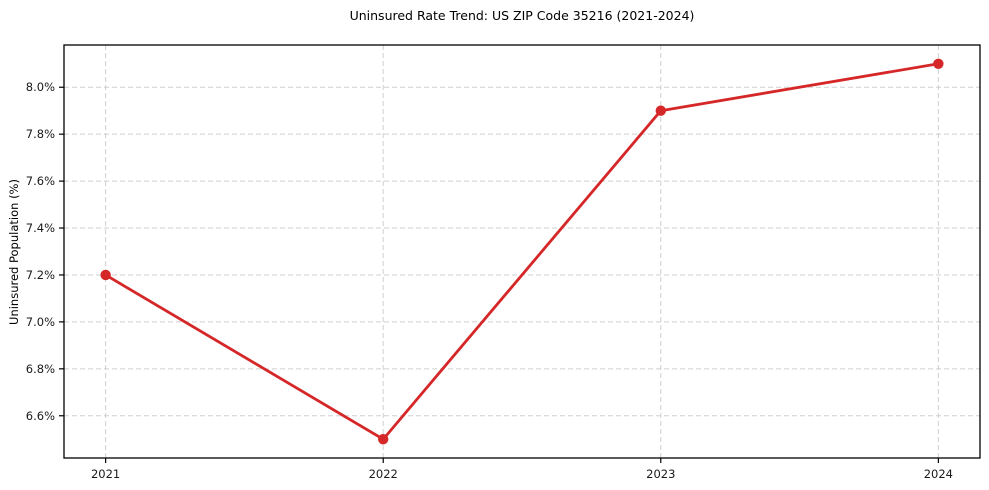  Describe the element at coordinates (40, 134) in the screenshot. I see `y-tick-label: 7.8%` at that location.